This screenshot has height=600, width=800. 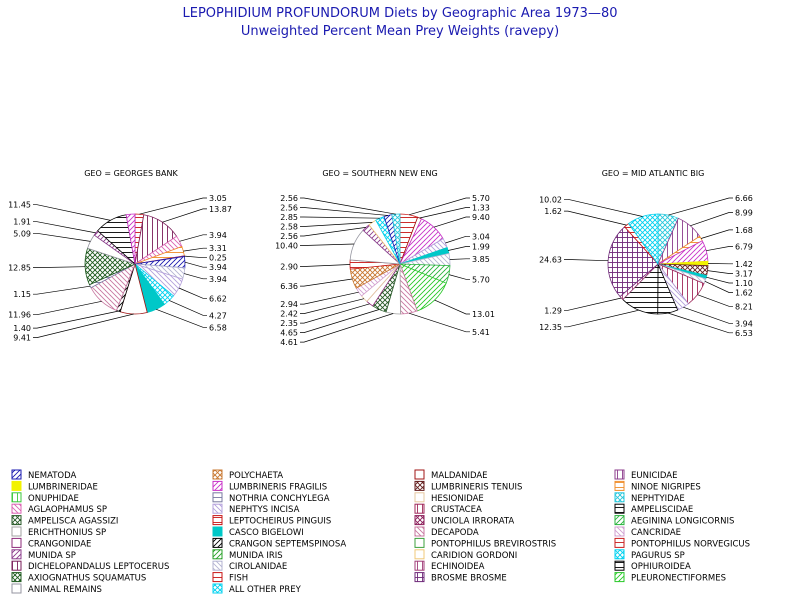 I want to click on pie-value-label: 24.63, so click(x=550, y=260).